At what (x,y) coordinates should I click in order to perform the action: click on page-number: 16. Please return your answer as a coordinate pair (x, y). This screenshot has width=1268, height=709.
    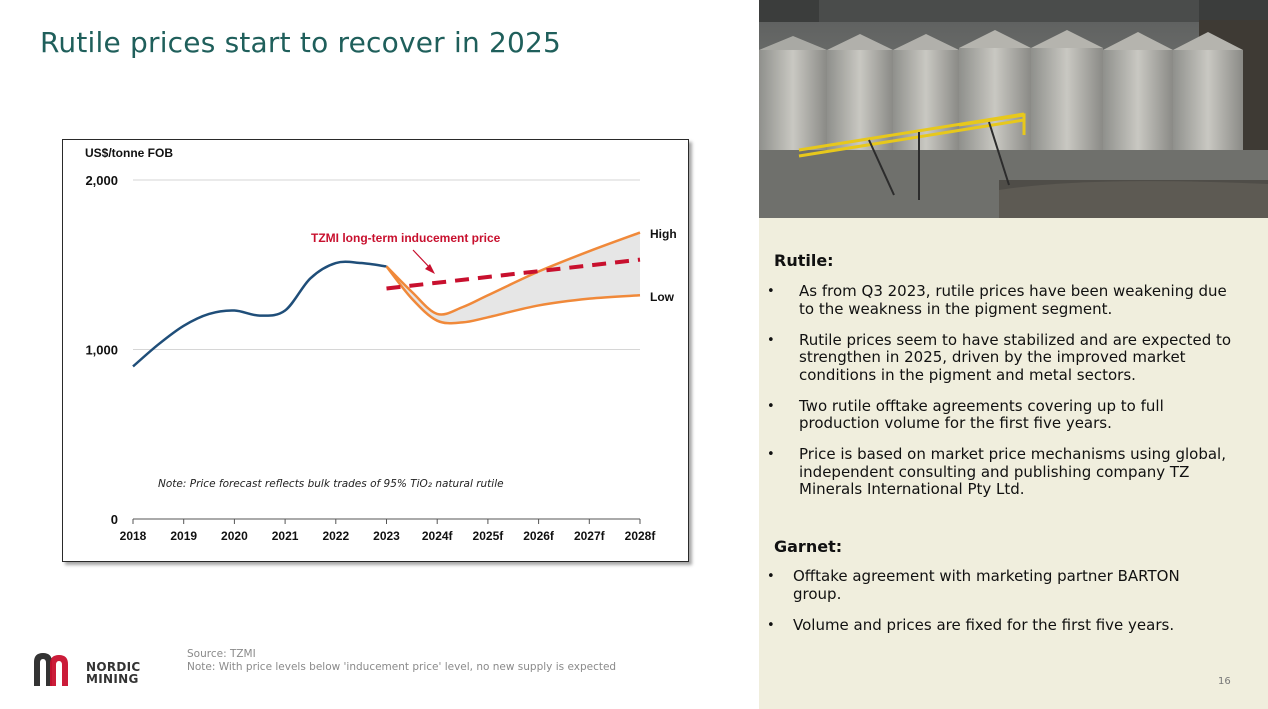
    Looking at the image, I should click on (1224, 681).